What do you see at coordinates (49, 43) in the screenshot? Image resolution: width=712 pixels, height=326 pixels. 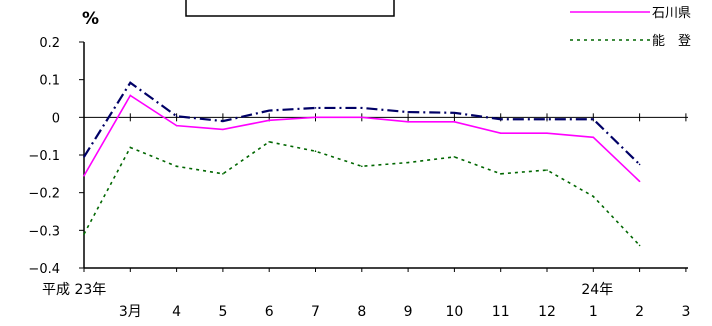 I see `y-tick-label: 0.2` at bounding box center [49, 43].